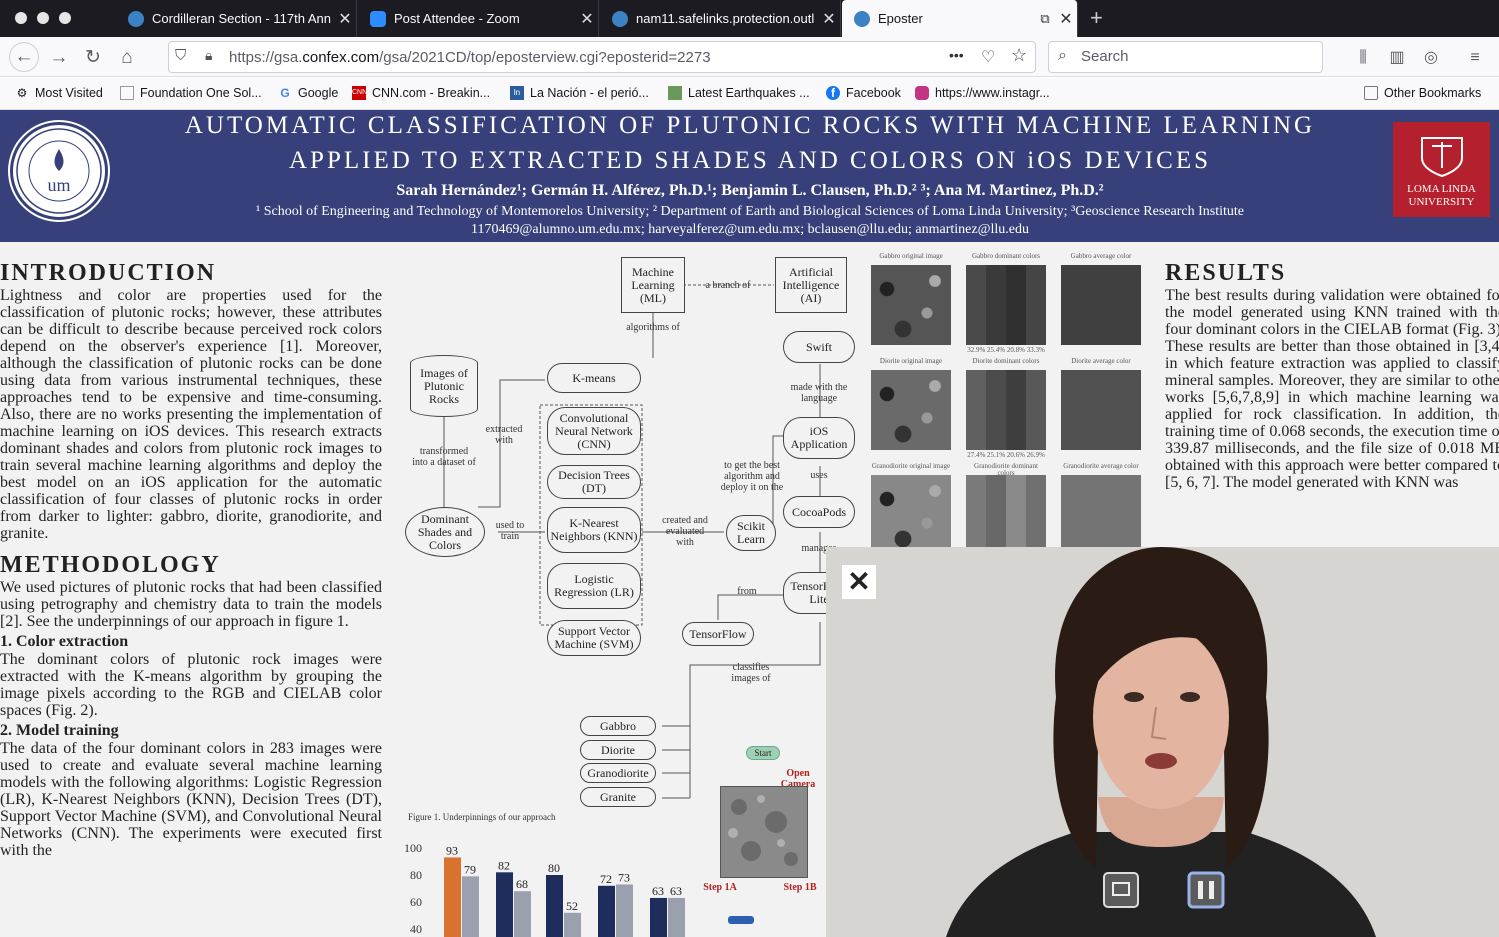 The width and height of the screenshot is (1499, 937). I want to click on y-tick-label: 60, so click(416, 902).